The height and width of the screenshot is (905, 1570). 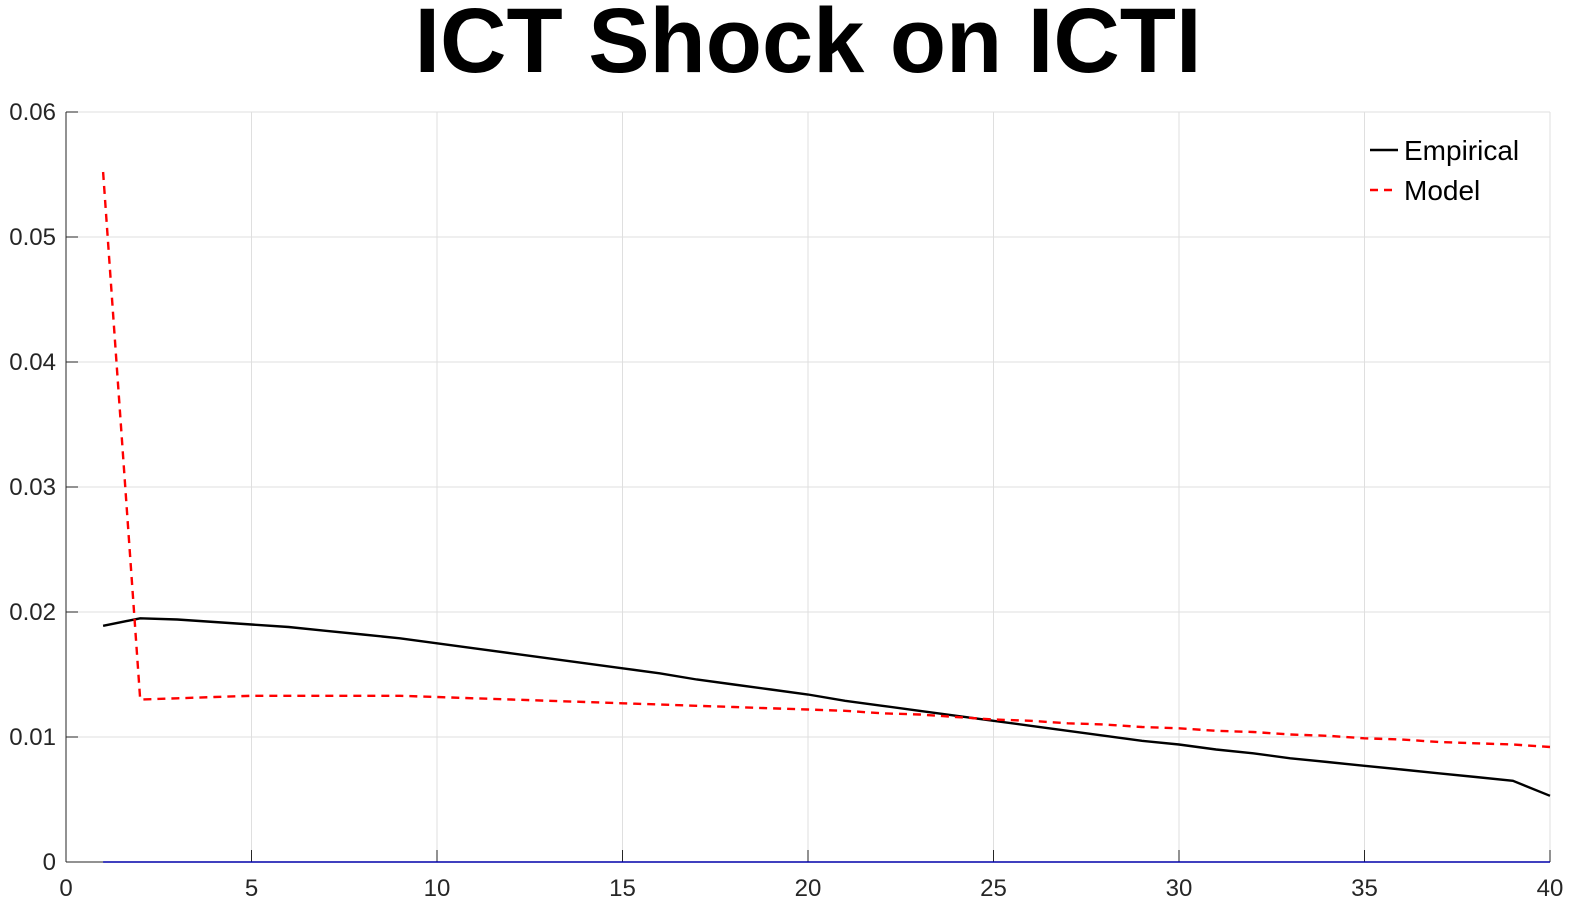 What do you see at coordinates (1550, 888) in the screenshot?
I see `x-tick-label: 40` at bounding box center [1550, 888].